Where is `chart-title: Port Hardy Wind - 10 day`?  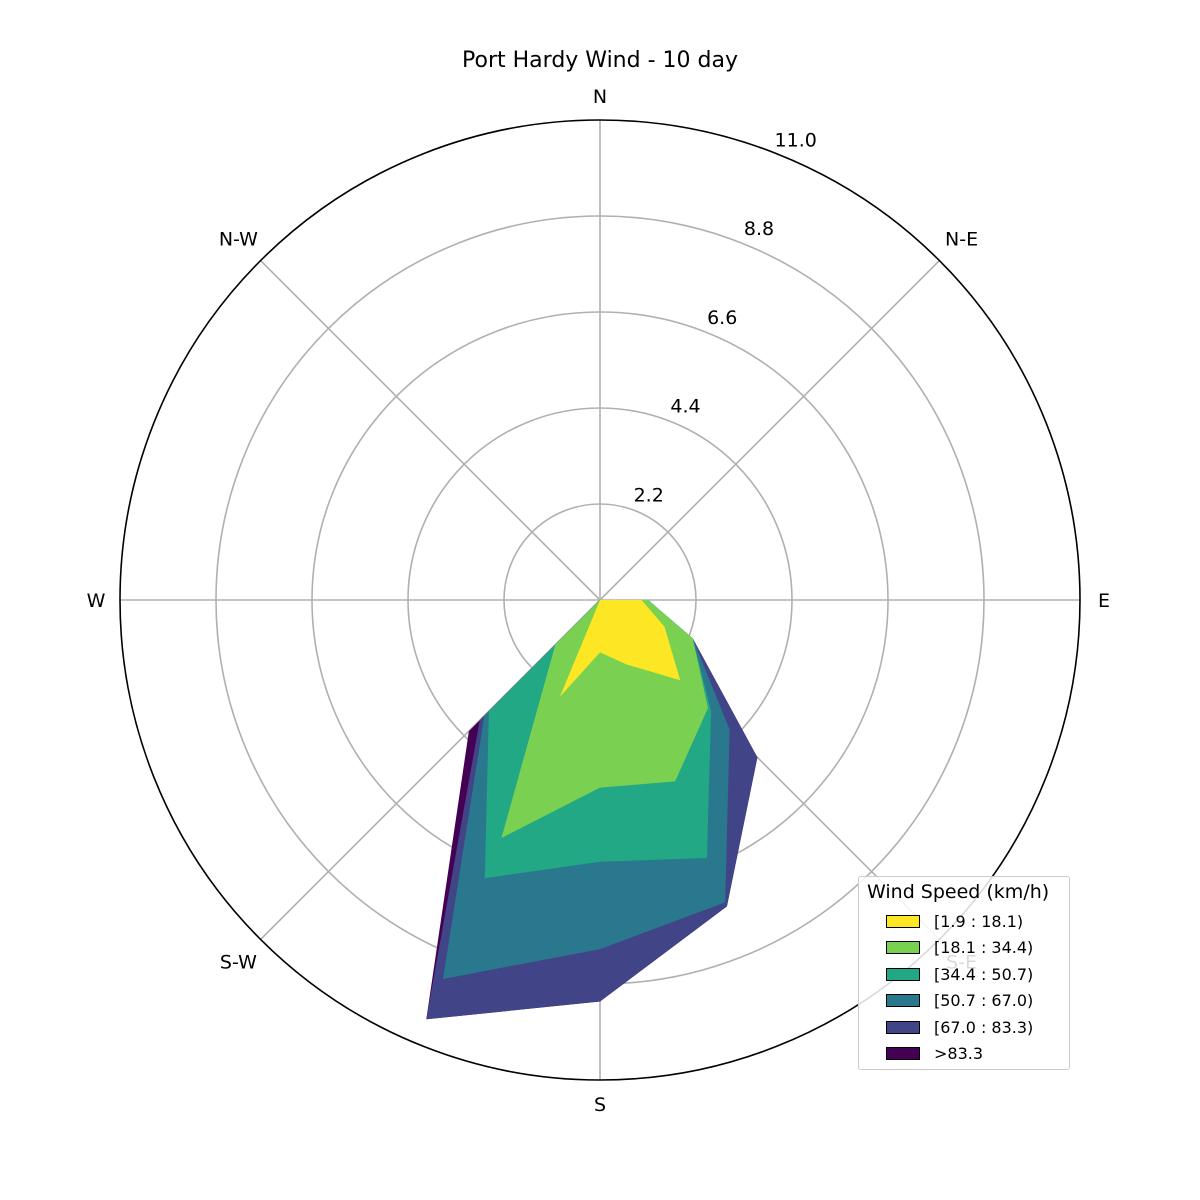 chart-title: Port Hardy Wind - 10 day is located at coordinates (600, 60).